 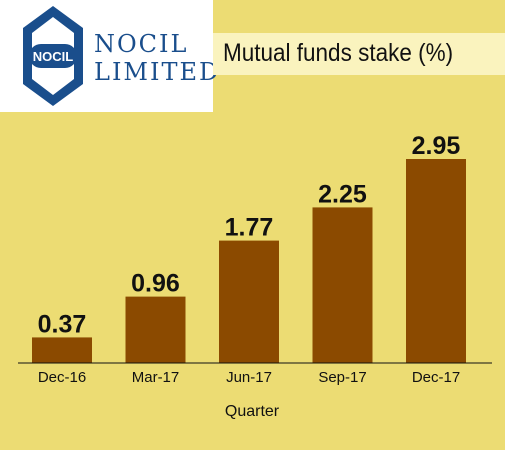 I want to click on tick-label-dec-17: Dec-17, so click(x=436, y=377).